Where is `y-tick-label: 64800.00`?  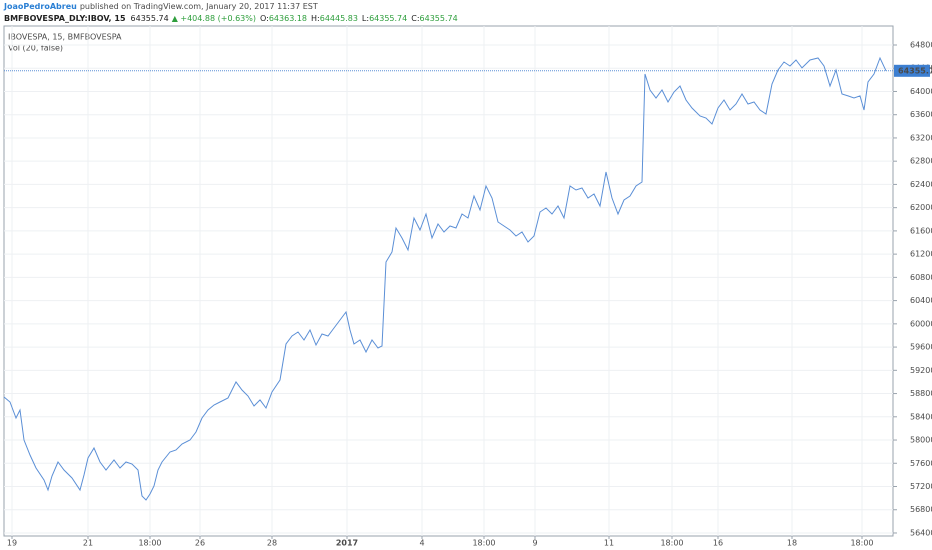
y-tick-label: 64800.00 is located at coordinates (921, 44).